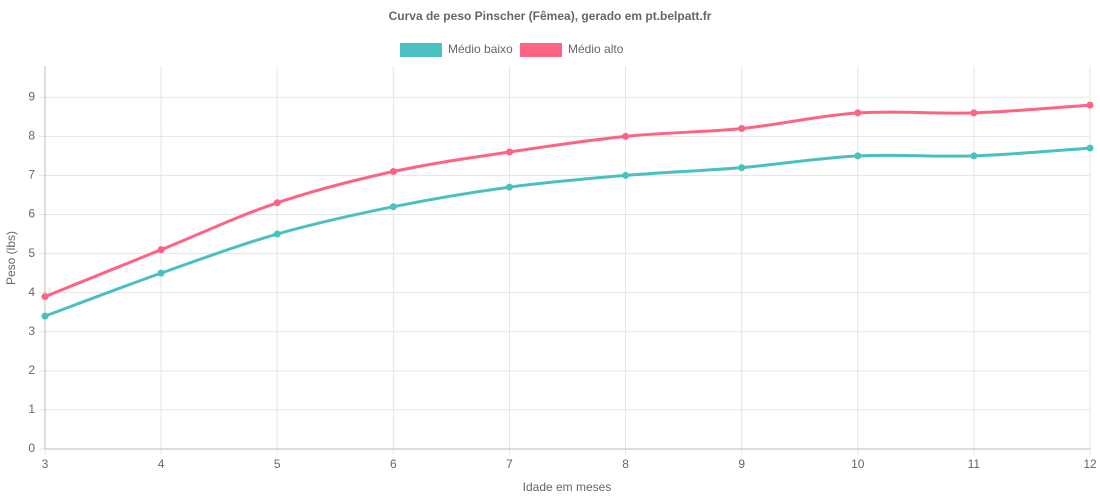 This screenshot has height=500, width=1100. I want to click on y-tick-label: 3, so click(31, 331).